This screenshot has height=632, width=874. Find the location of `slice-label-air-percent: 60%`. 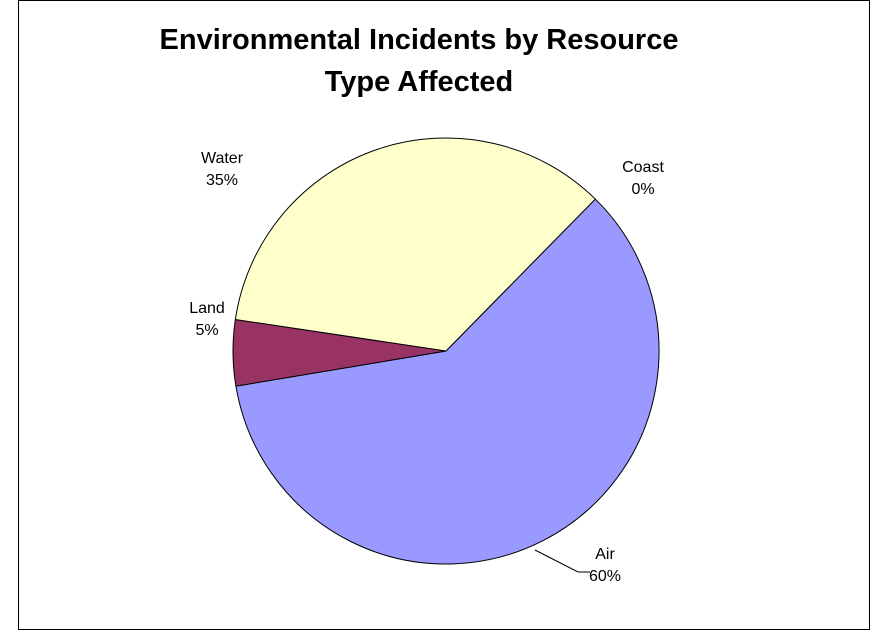

slice-label-air-percent: 60% is located at coordinates (605, 576).